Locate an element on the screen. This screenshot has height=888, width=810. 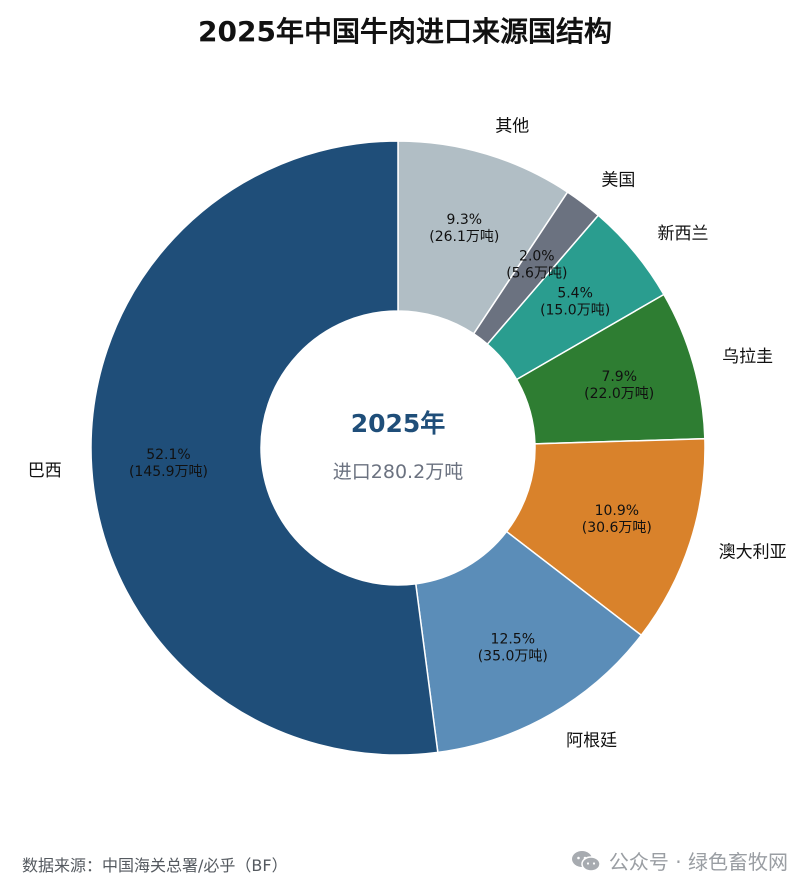
slice-pct-label: 12.5% is located at coordinates (513, 639).